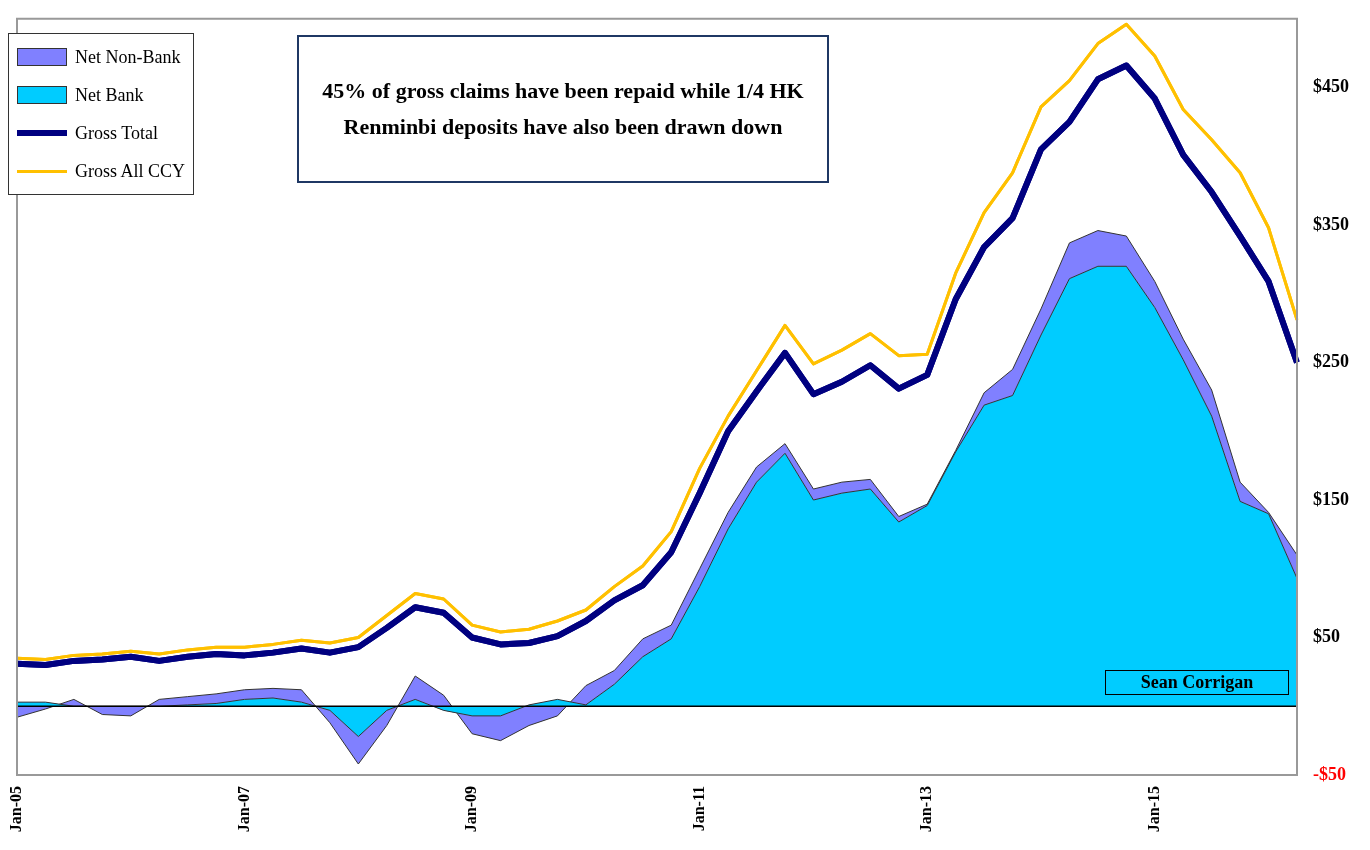 This screenshot has height=850, width=1370. What do you see at coordinates (1153, 809) in the screenshot?
I see `x-tick-label: Jan-15` at bounding box center [1153, 809].